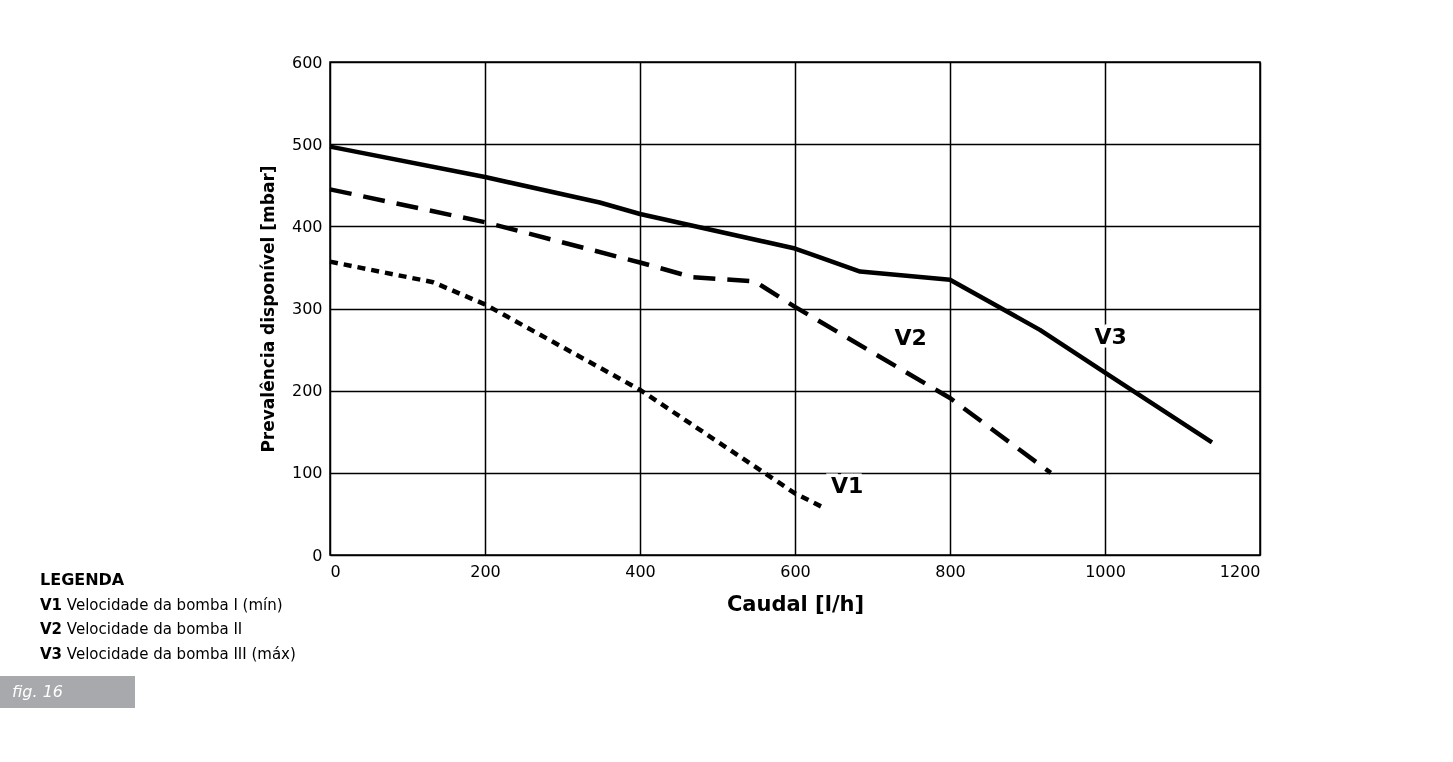 The height and width of the screenshot is (762, 1453). What do you see at coordinates (307, 391) in the screenshot?
I see `y-tick-label: 200` at bounding box center [307, 391].